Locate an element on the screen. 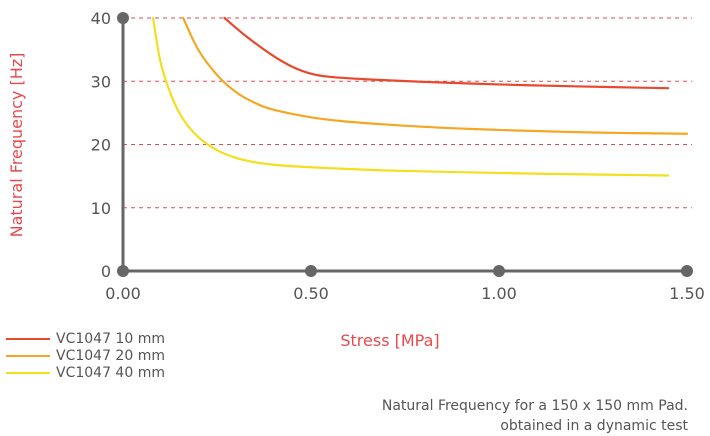 Image resolution: width=710 pixels, height=436 pixels. legend-item: VC1047 40 mm is located at coordinates (85, 372).